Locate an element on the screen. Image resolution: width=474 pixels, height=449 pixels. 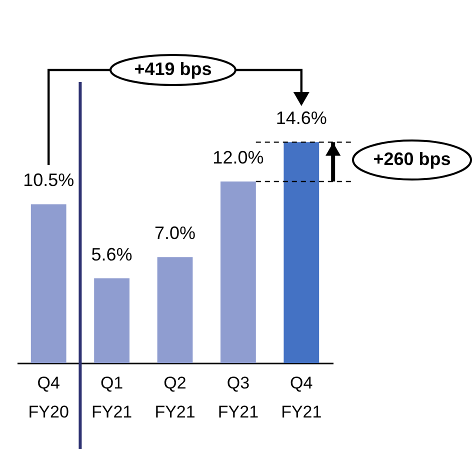
x-tick-label: Q3 FY21 is located at coordinates (238, 398).